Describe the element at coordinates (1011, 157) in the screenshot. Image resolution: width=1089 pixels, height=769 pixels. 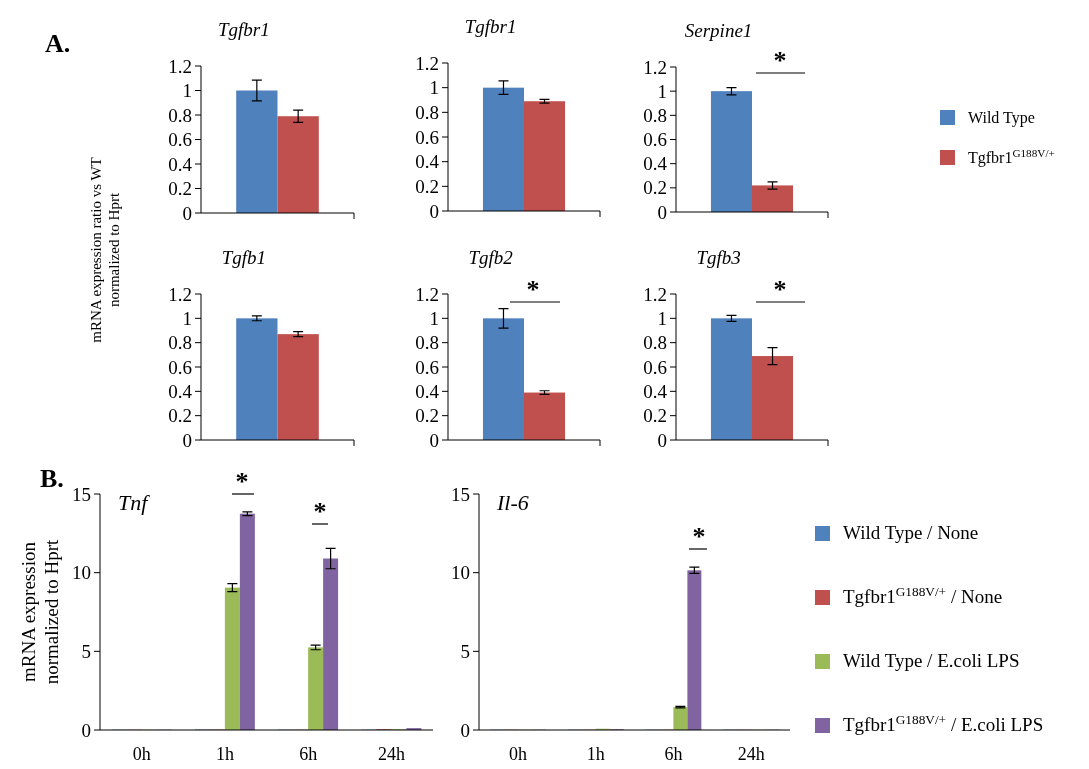
I see `legend-label: Tgfbr1$^{G188V/+}$` at that location.